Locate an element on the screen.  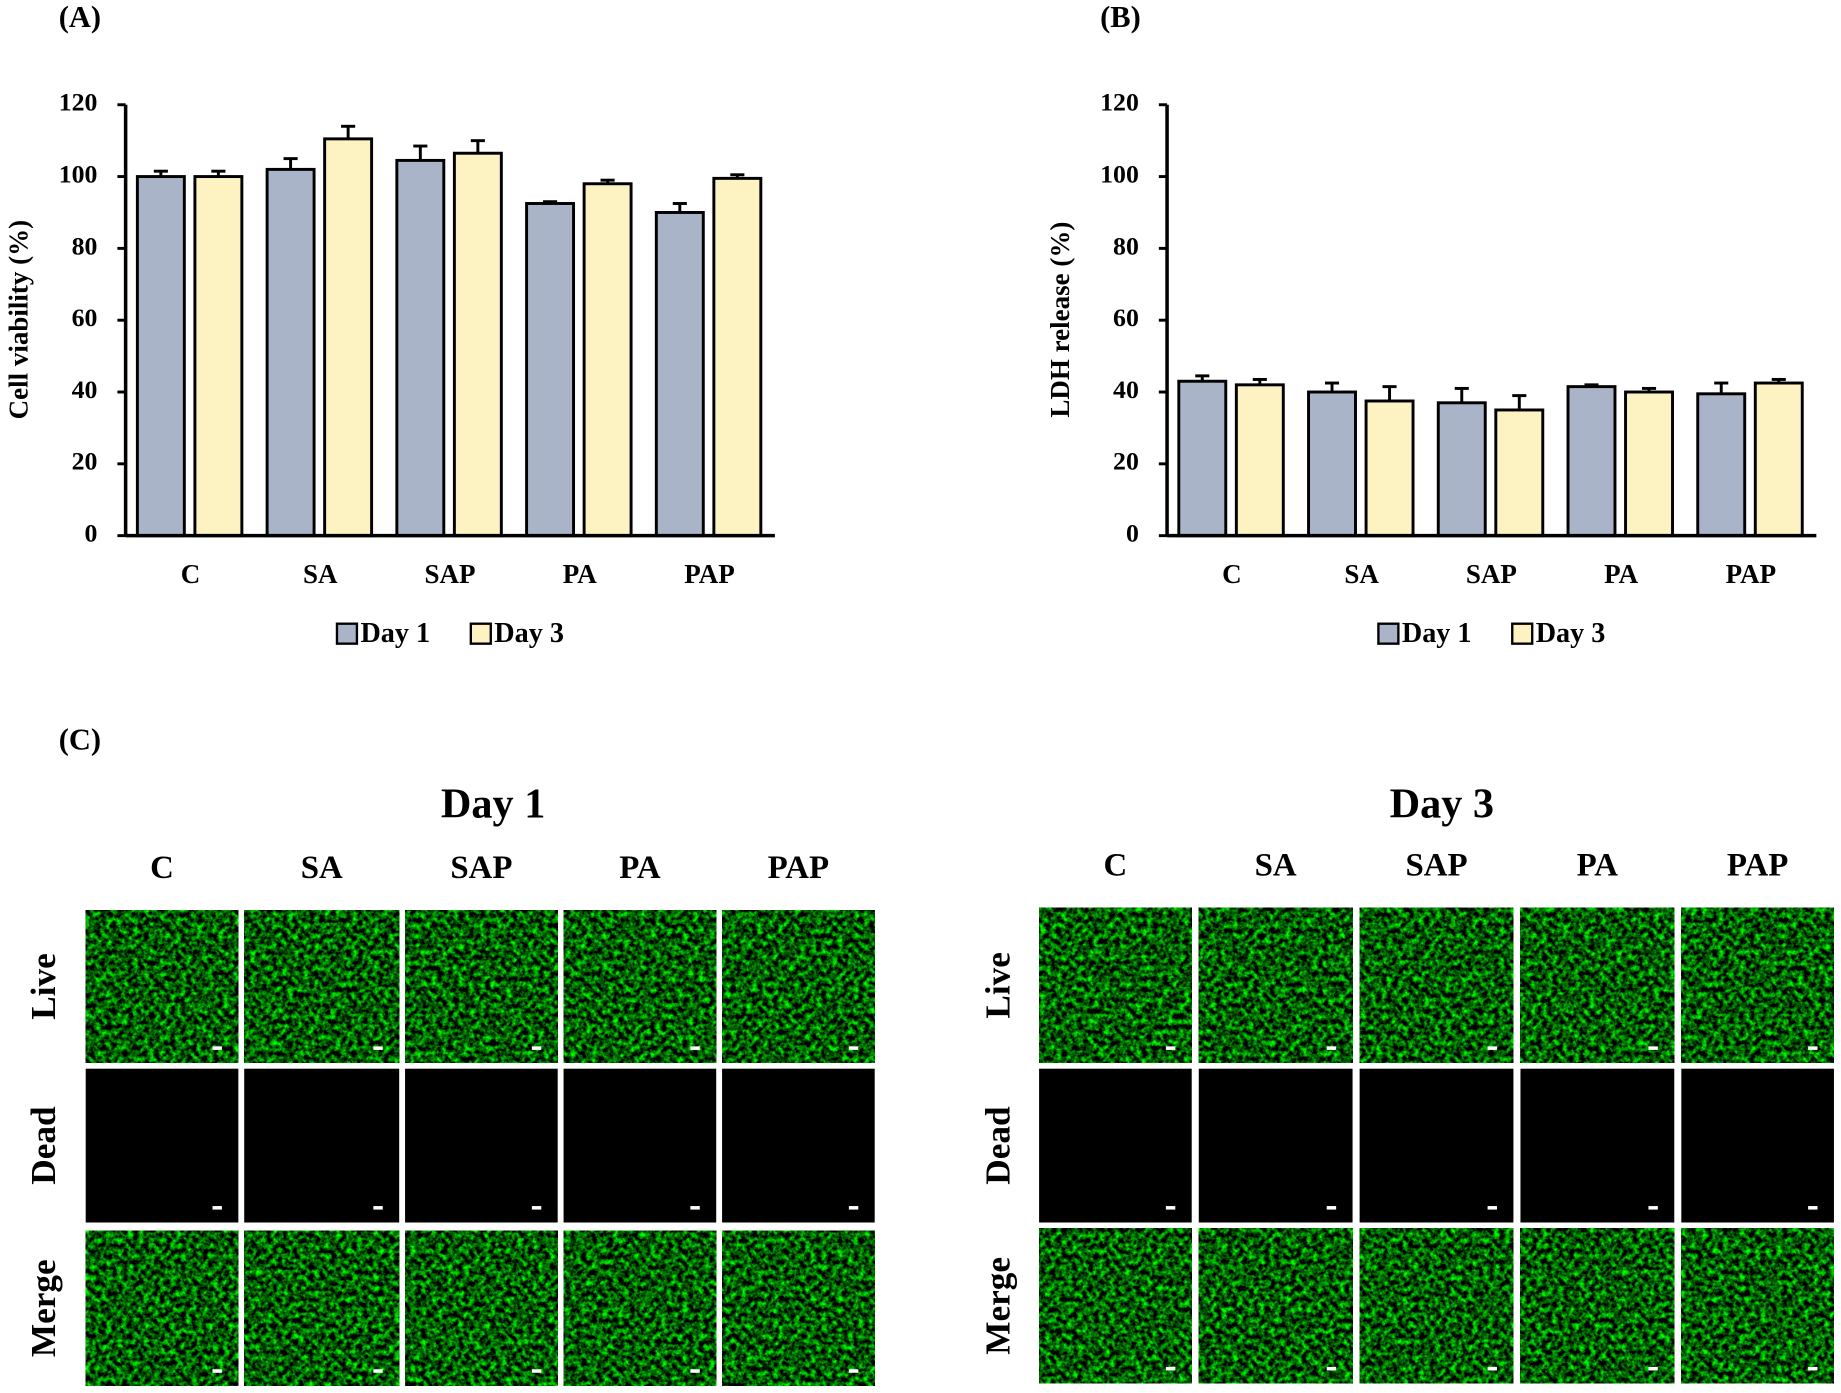
group-title: Day 1 is located at coordinates (493, 804).